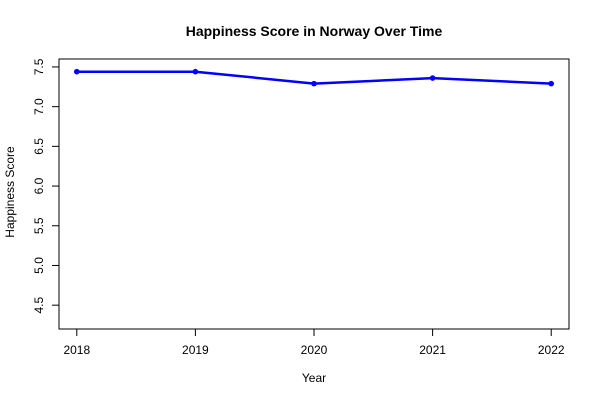 Image resolution: width=600 pixels, height=400 pixels. I want to click on x-axis: 2018 2019 2020 2021 2022, so click(314, 343).